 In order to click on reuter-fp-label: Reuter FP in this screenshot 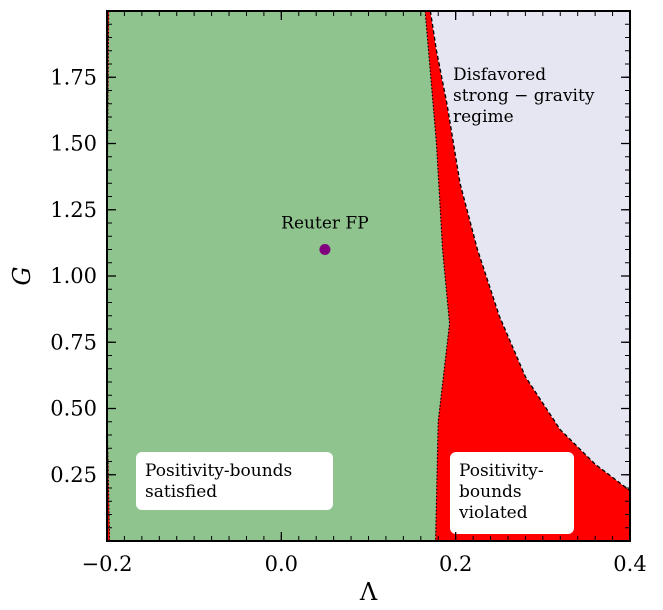, I will do `click(324, 224)`.